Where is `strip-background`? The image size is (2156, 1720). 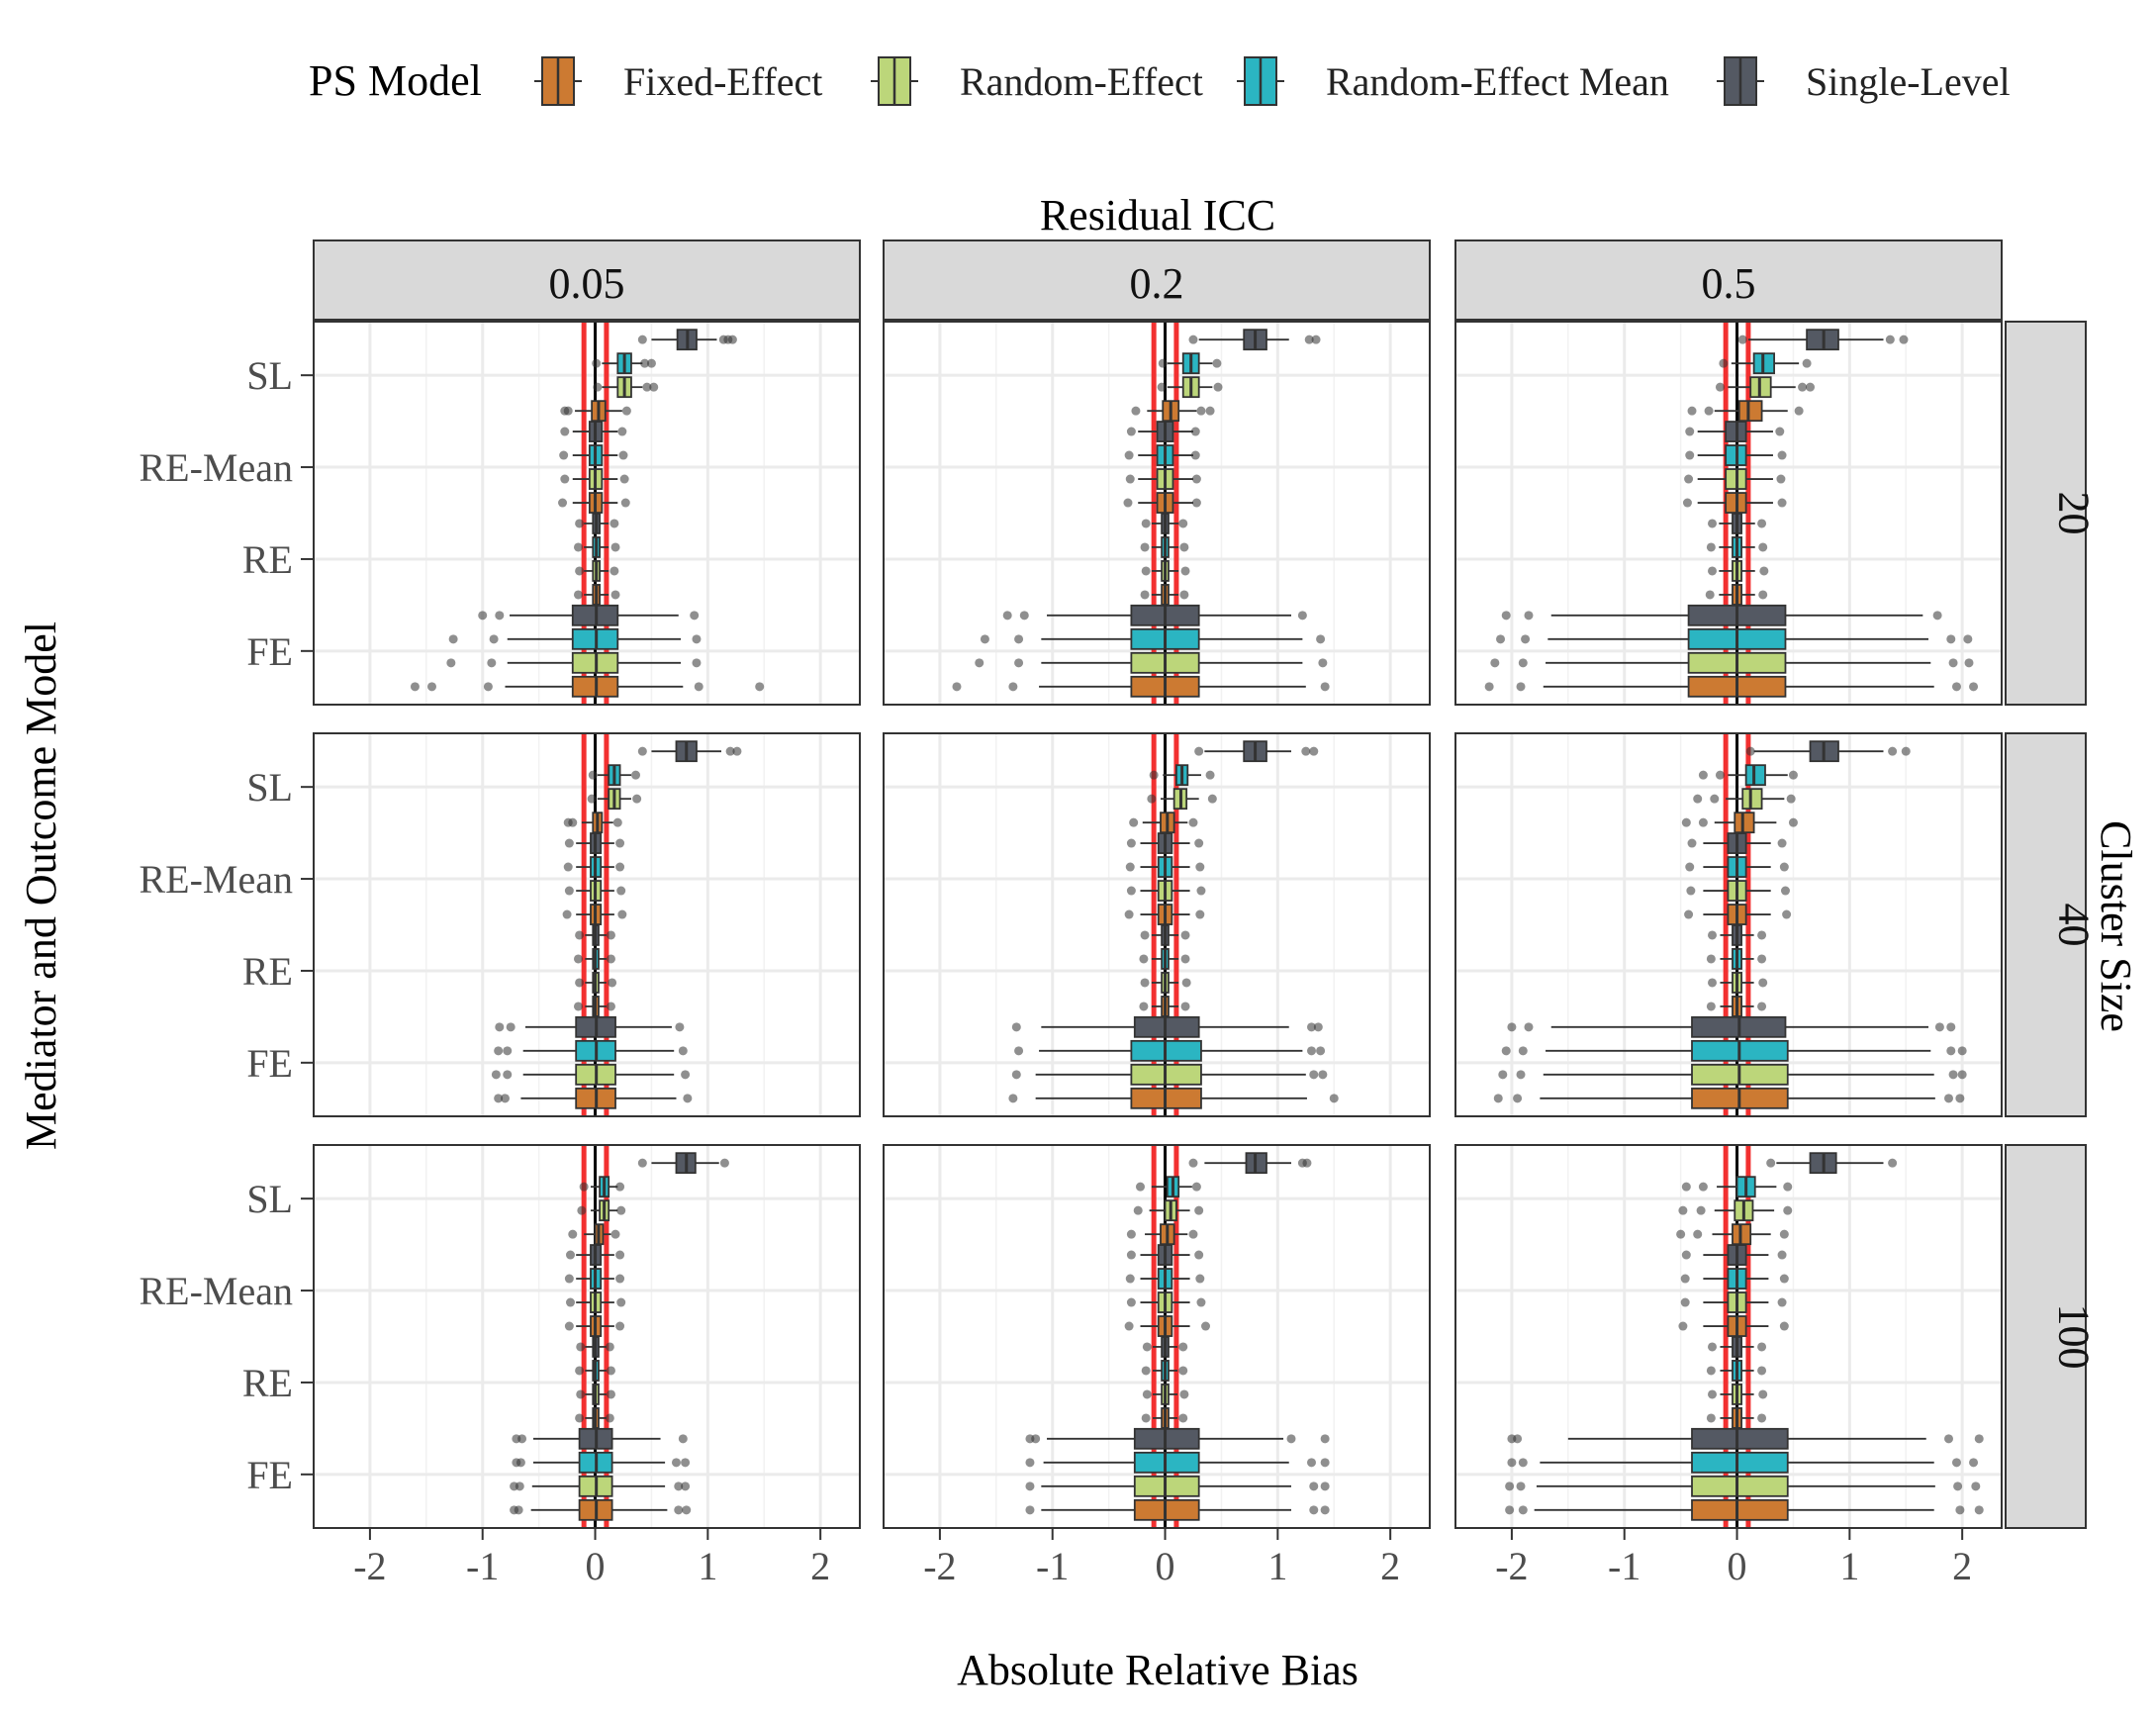 strip-background is located at coordinates (2046, 925).